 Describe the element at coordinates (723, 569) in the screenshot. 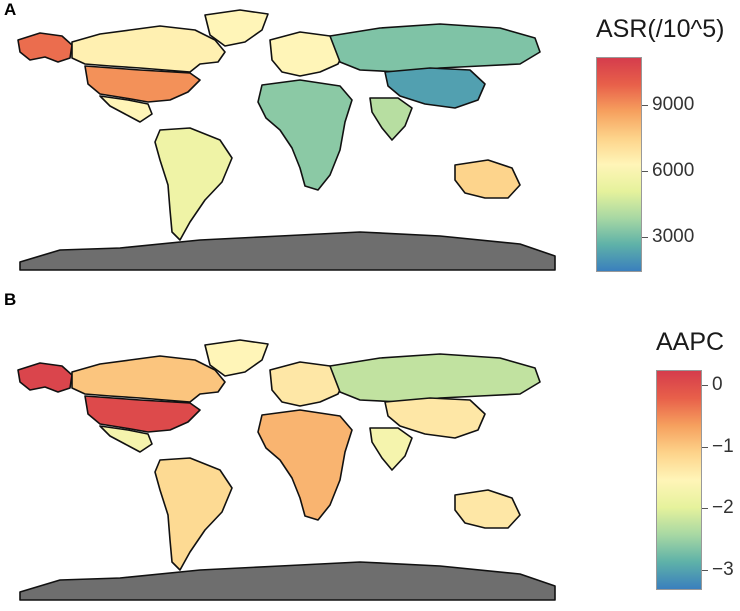

I see `legend-tick-label: −3` at that location.